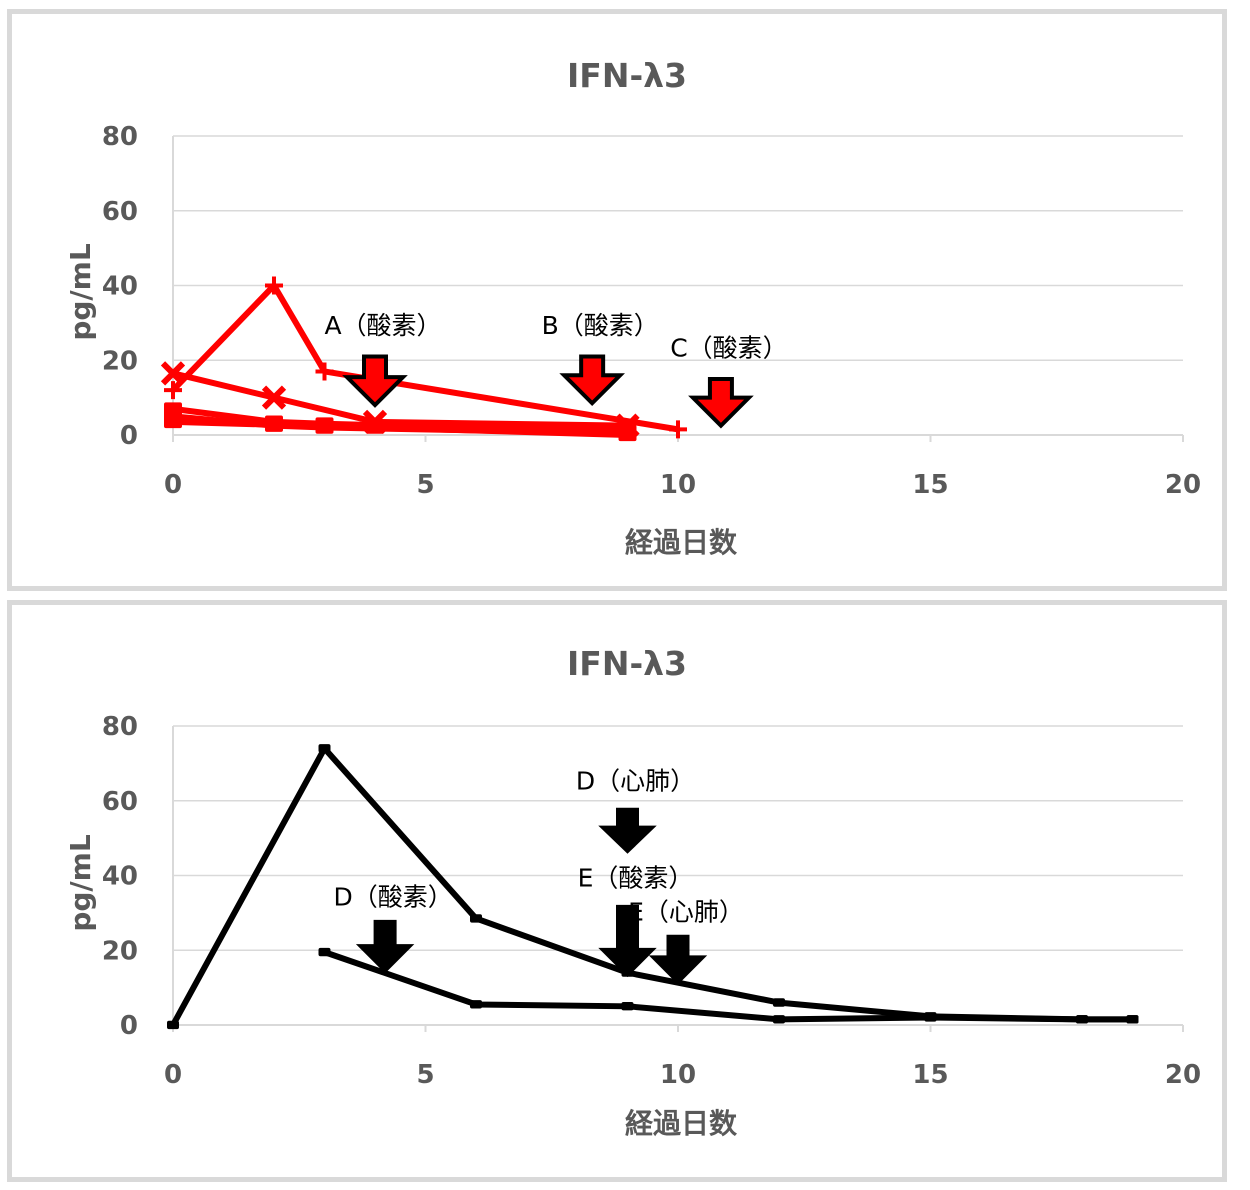  Describe the element at coordinates (636, 878) in the screenshot. I see `annotation-label: E（酸素）` at that location.